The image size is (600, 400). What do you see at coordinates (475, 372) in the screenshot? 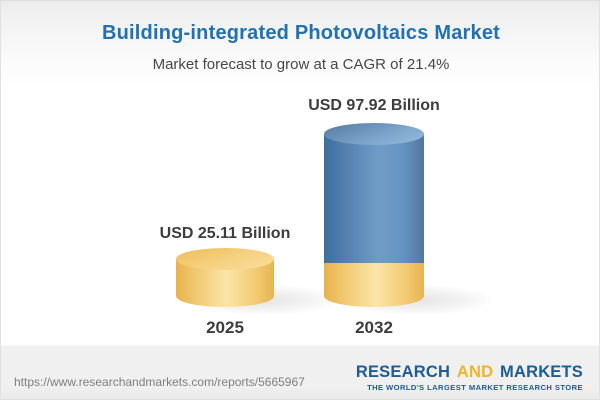
I see `logo-word-and: AND` at bounding box center [475, 372].